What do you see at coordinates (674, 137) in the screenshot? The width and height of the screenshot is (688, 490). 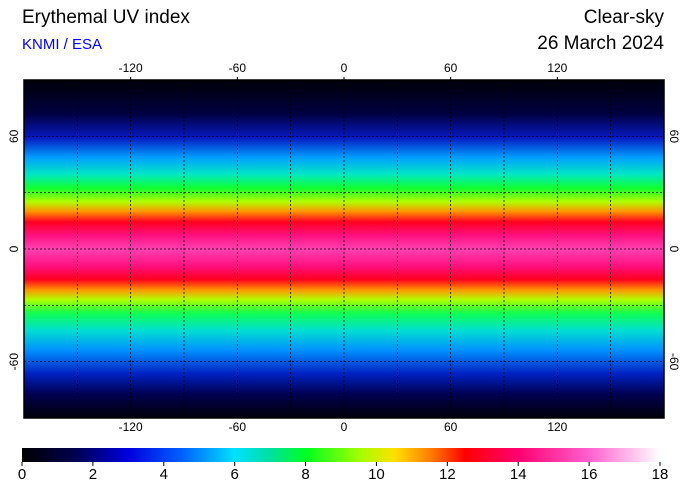 I see `lat-label-right: 60` at bounding box center [674, 137].